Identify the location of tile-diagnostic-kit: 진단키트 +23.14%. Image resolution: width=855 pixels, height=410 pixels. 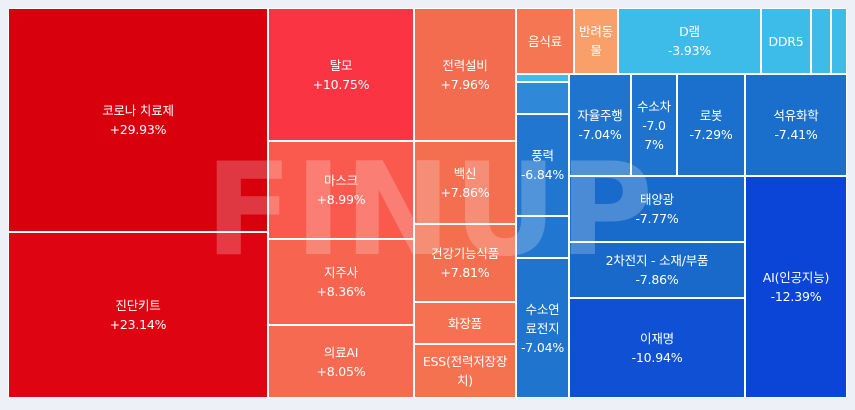
(138, 315).